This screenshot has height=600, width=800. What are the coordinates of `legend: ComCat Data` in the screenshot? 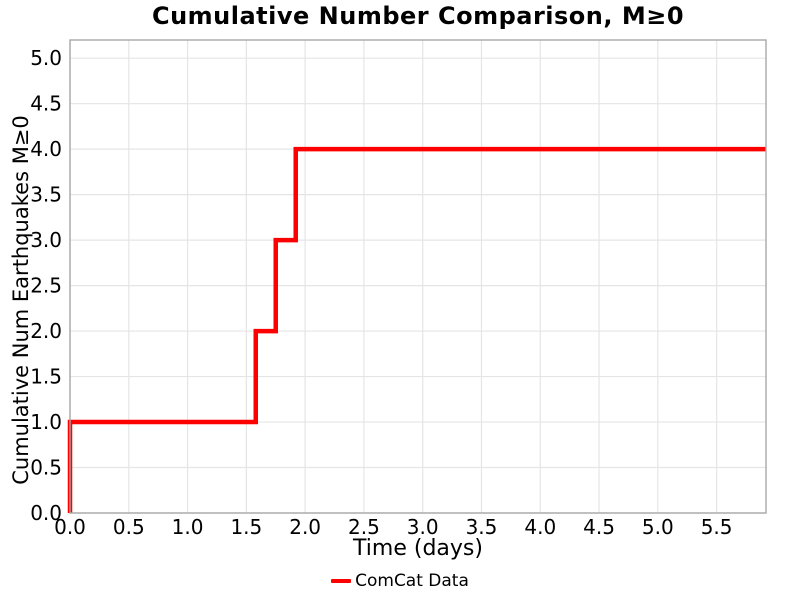 It's located at (400, 581).